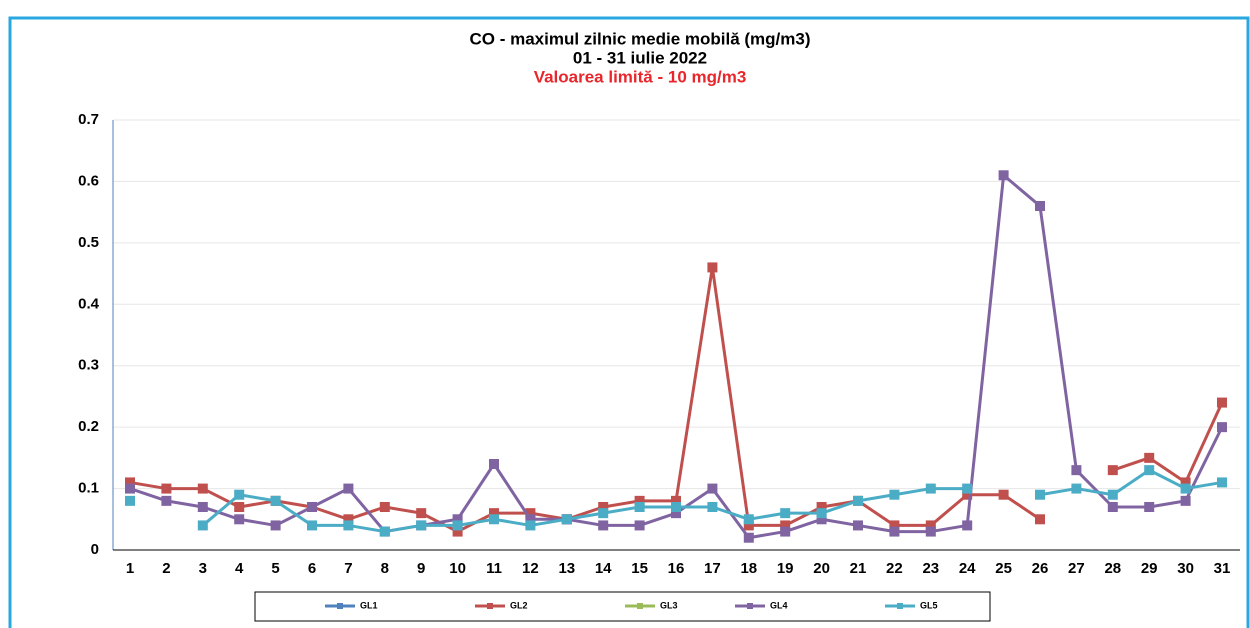 The width and height of the screenshot is (1250, 628). I want to click on x-tick-label: 12, so click(530, 568).